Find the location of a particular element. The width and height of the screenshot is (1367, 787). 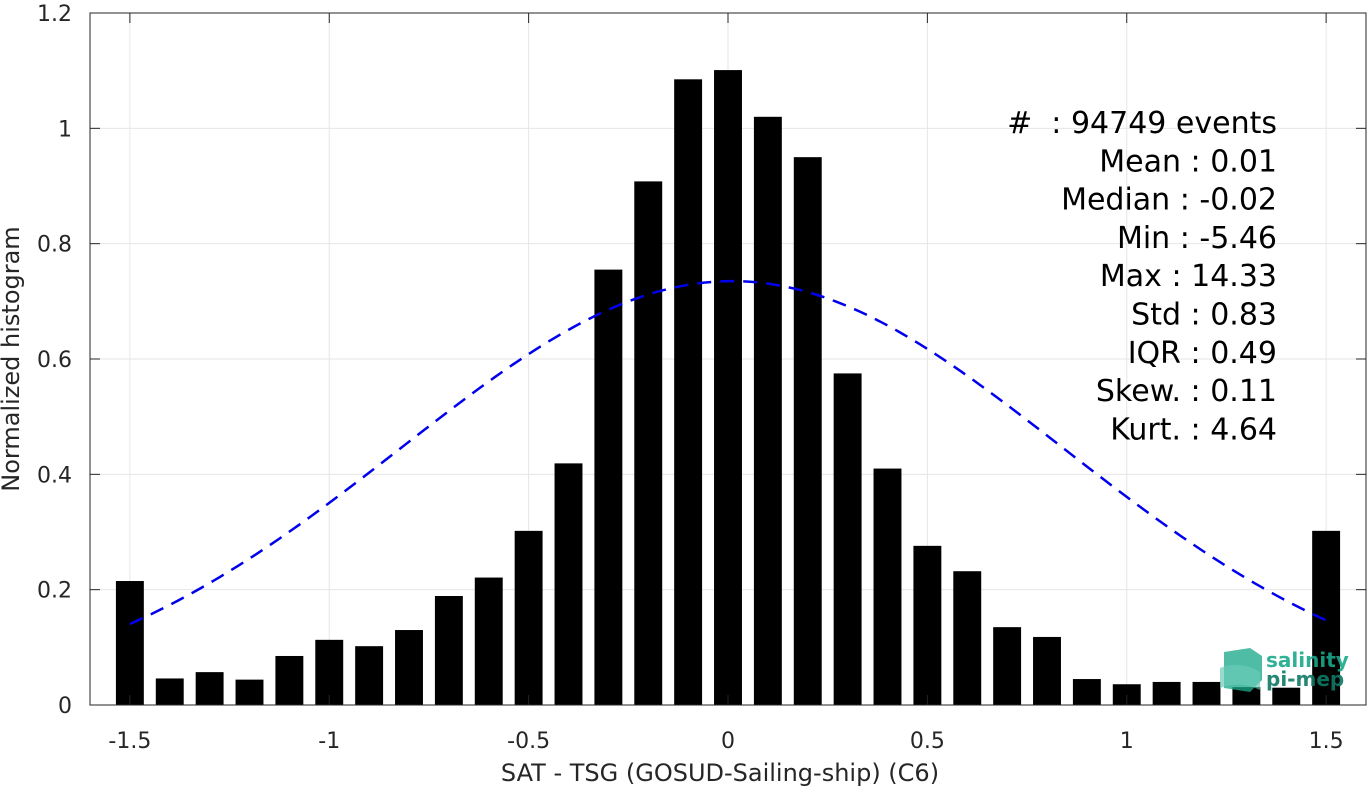

stat-line-5: Std : 0.83 is located at coordinates (1204, 315).